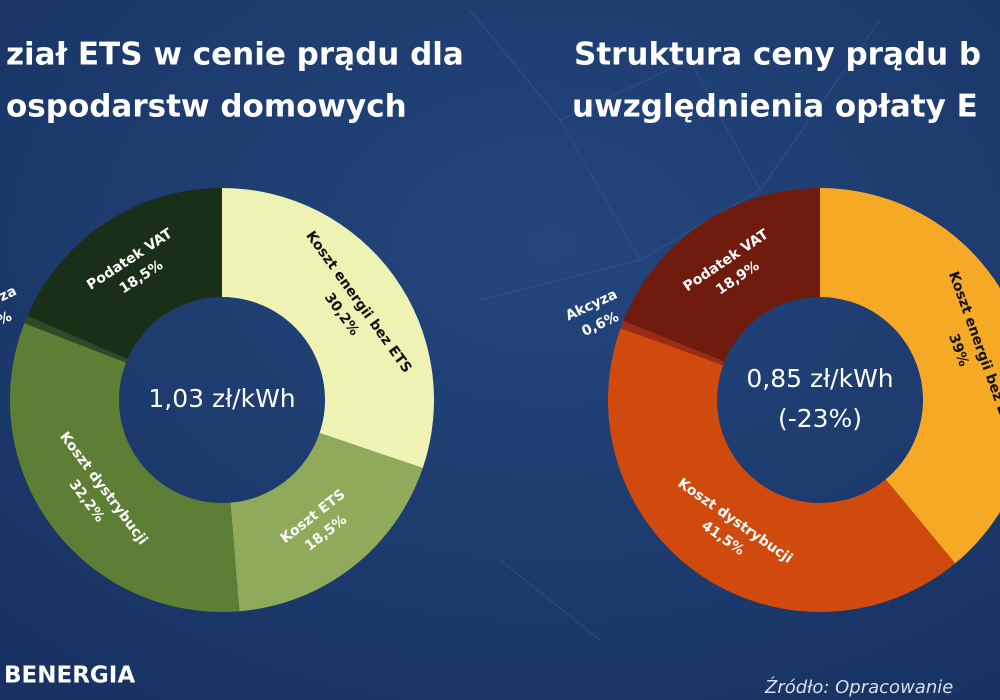 The height and width of the screenshot is (700, 1000). I want to click on center-text: 1,03 zł/kWh, so click(221, 398).